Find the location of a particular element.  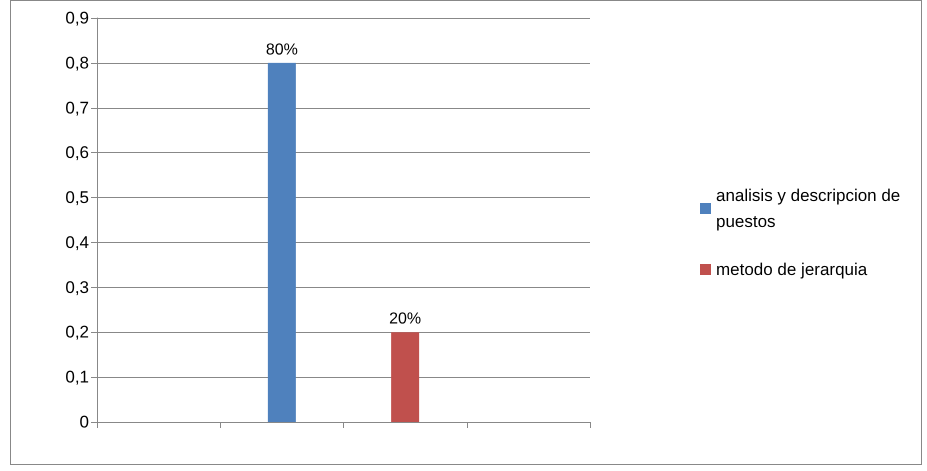

data-label: 20% is located at coordinates (405, 319).